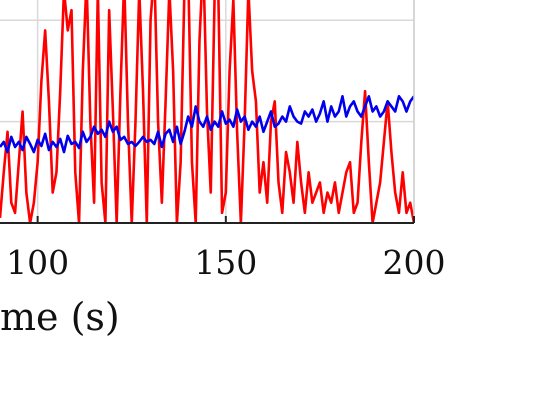 This screenshot has height=416, width=538. I want to click on x-tick-label: 150, so click(225, 262).